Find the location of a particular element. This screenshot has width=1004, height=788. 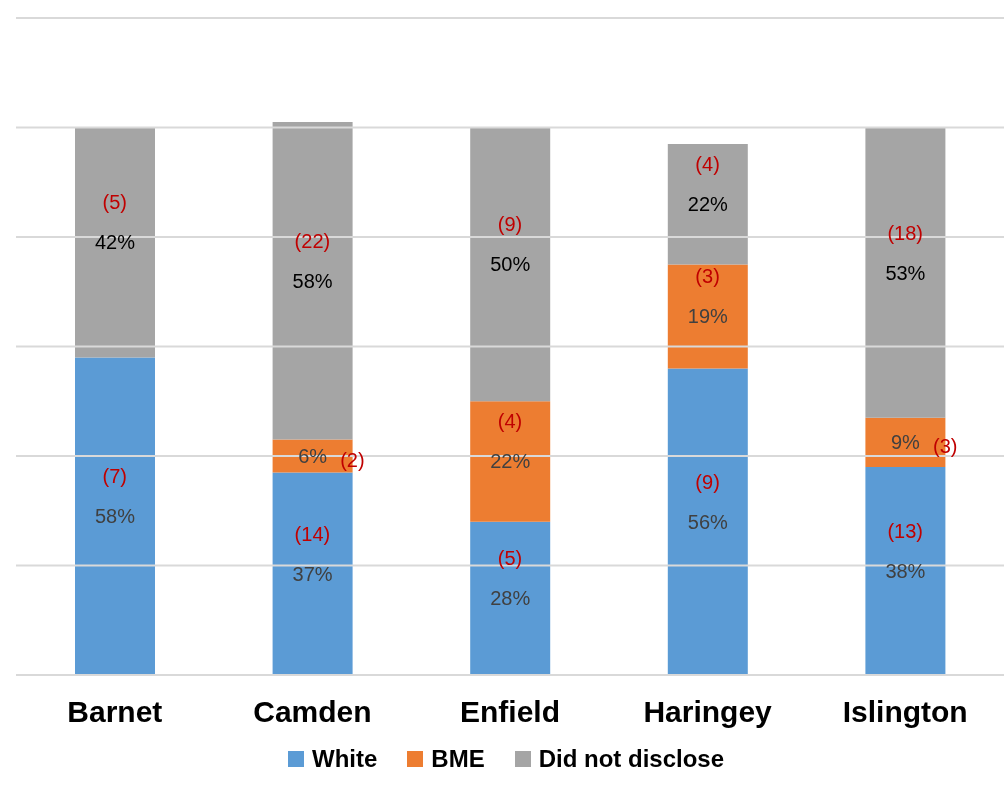

data-label: 28% is located at coordinates (510, 598).